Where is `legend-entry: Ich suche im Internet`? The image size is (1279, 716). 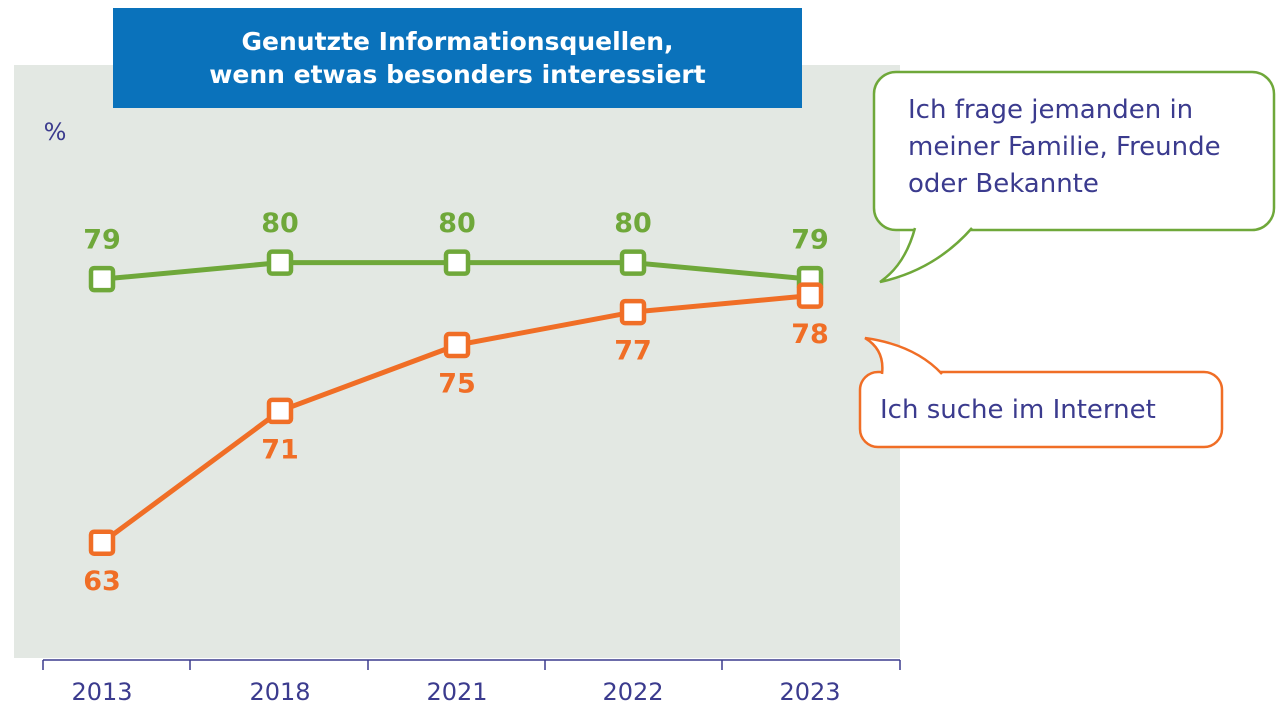 legend-entry: Ich suche im Internet is located at coordinates (1018, 410).